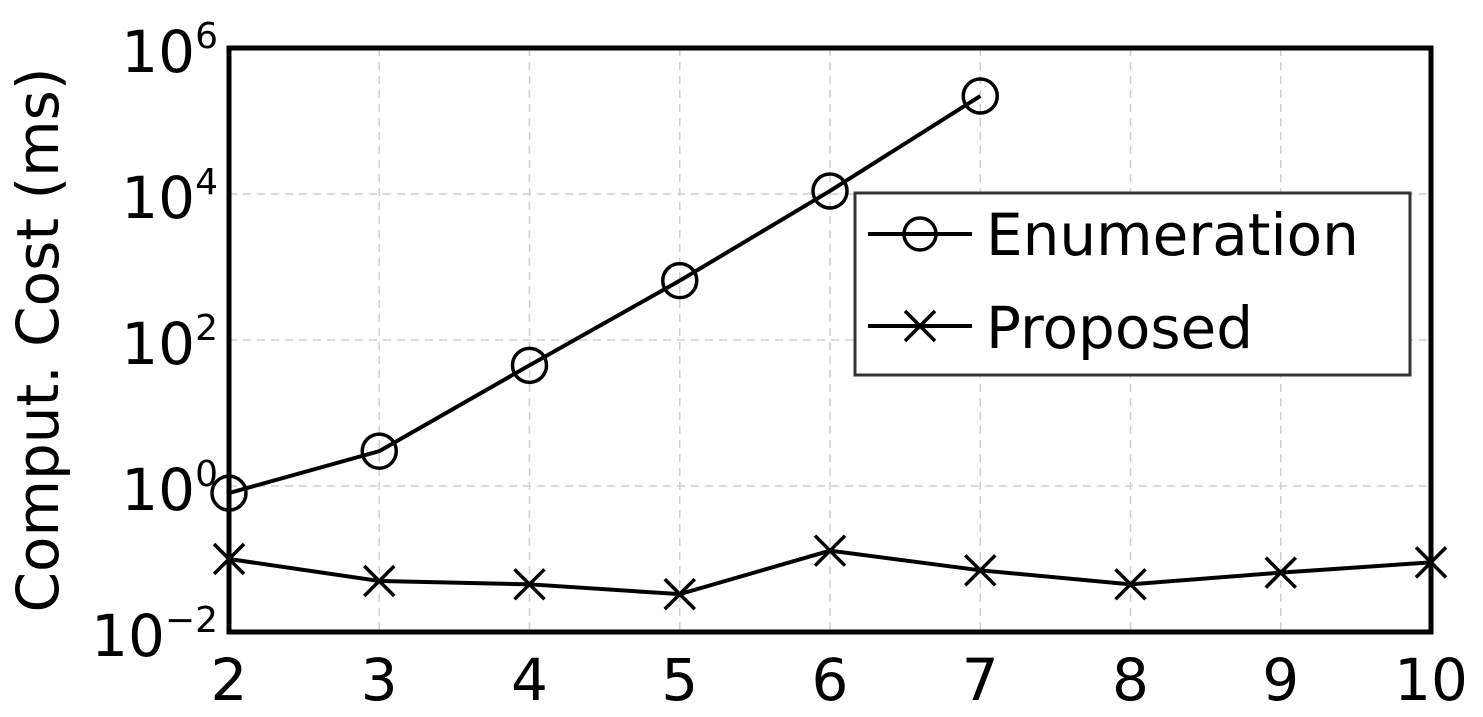  What do you see at coordinates (229, 680) in the screenshot?
I see `x-tick-label: 2` at bounding box center [229, 680].